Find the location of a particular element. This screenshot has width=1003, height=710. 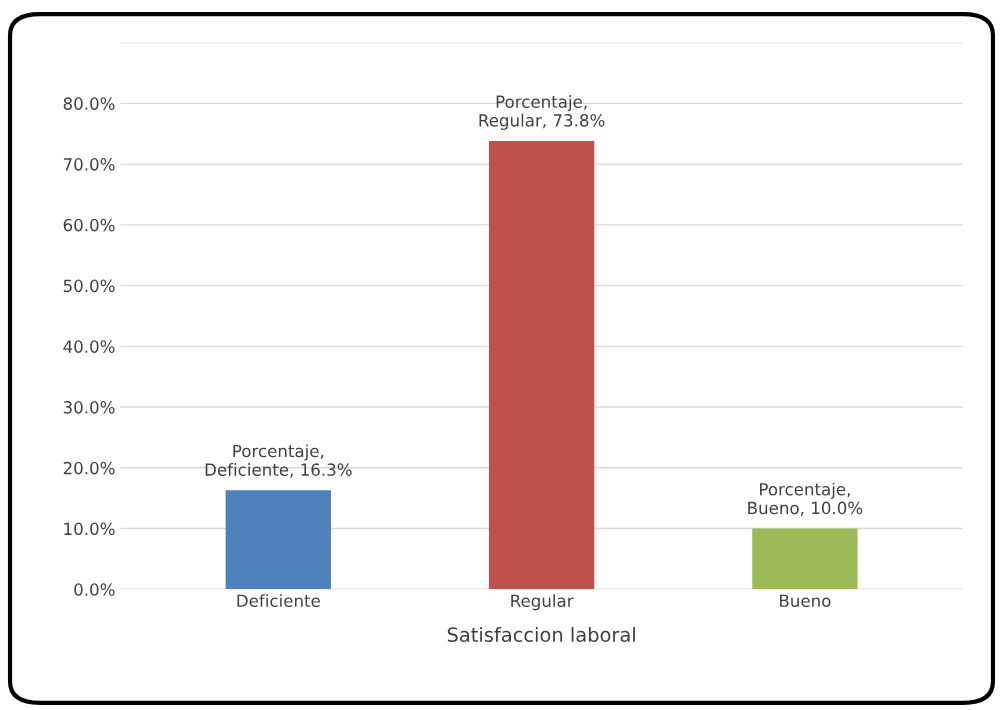

x-tick-label: Deficiente is located at coordinates (278, 601).